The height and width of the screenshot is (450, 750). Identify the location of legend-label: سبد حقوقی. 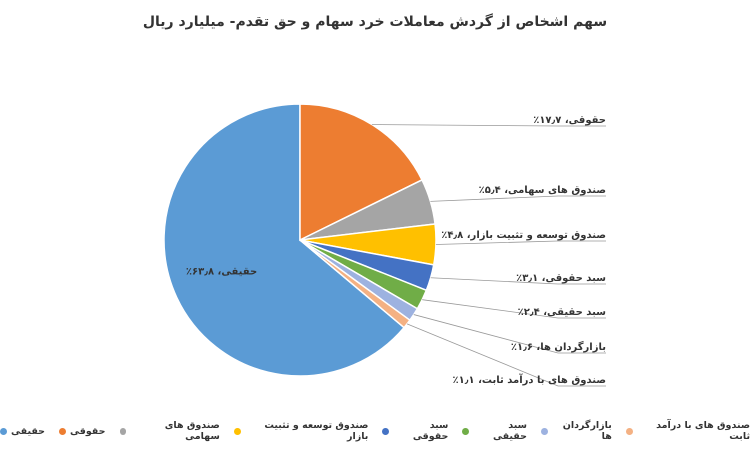
(430, 431).